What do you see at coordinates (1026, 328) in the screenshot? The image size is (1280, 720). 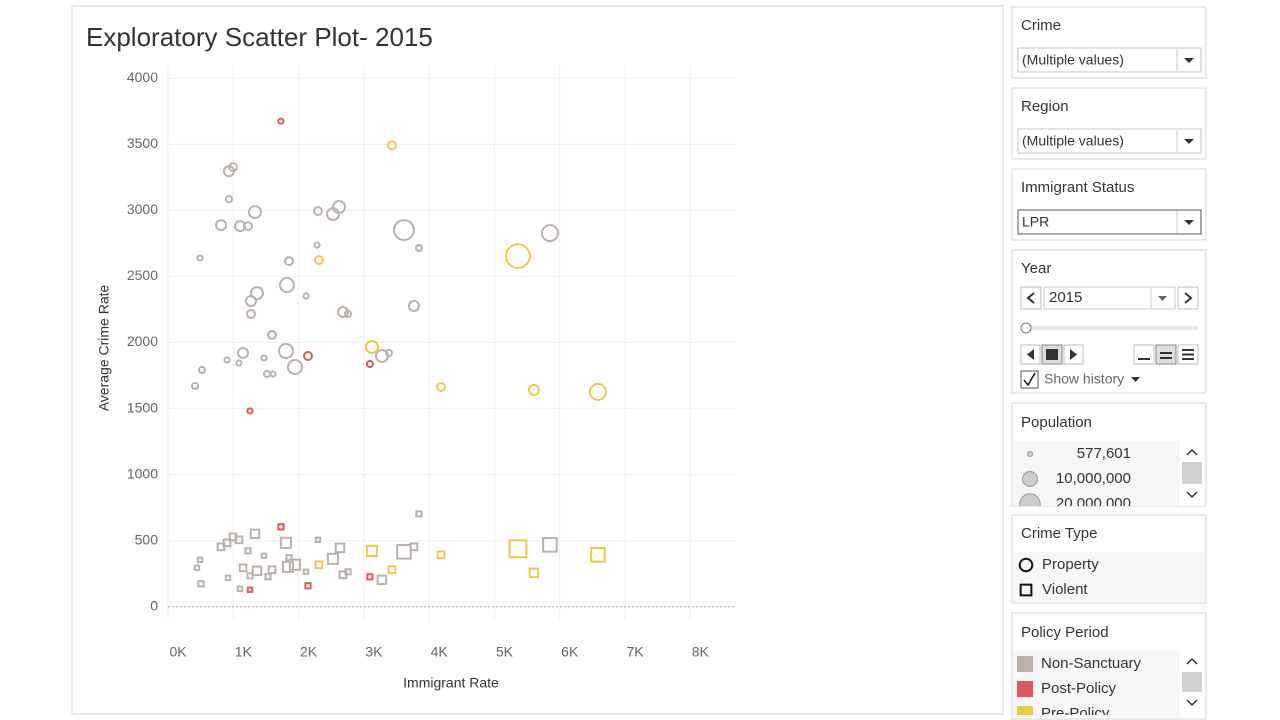 I see `slider-thumb` at bounding box center [1026, 328].